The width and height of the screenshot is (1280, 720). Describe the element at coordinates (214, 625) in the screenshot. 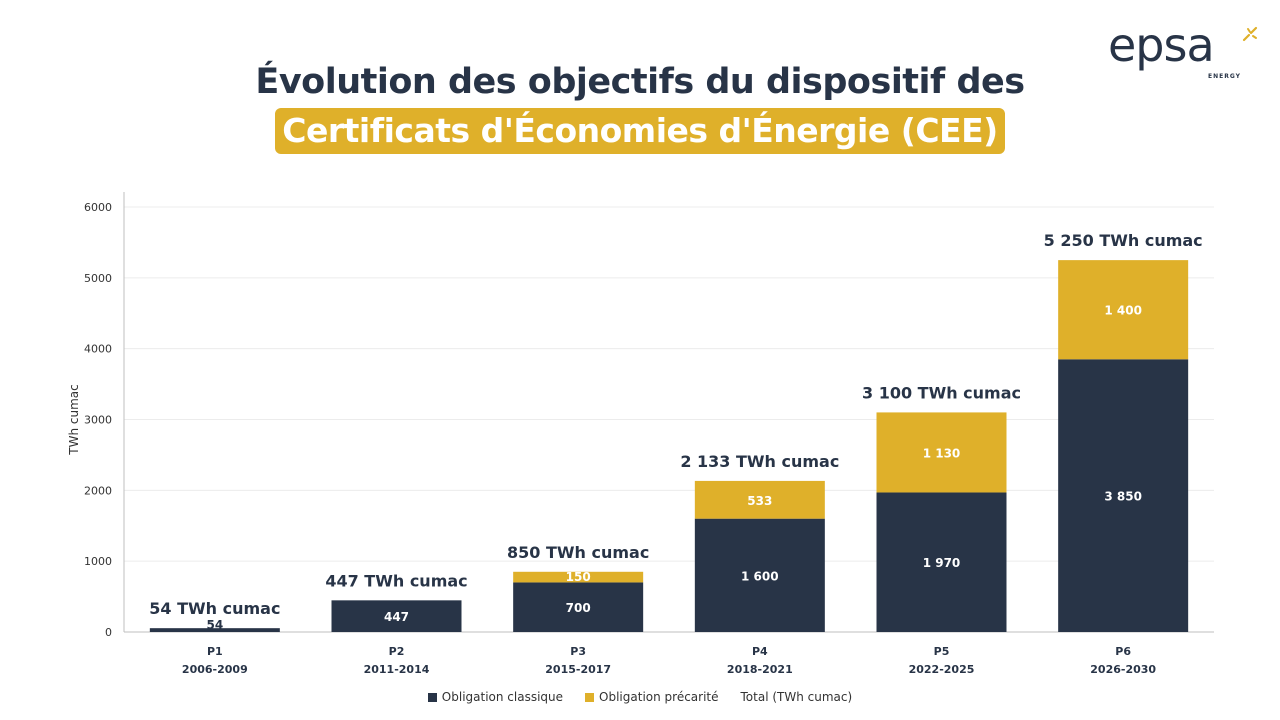

I see `bar-value-label: 54` at that location.